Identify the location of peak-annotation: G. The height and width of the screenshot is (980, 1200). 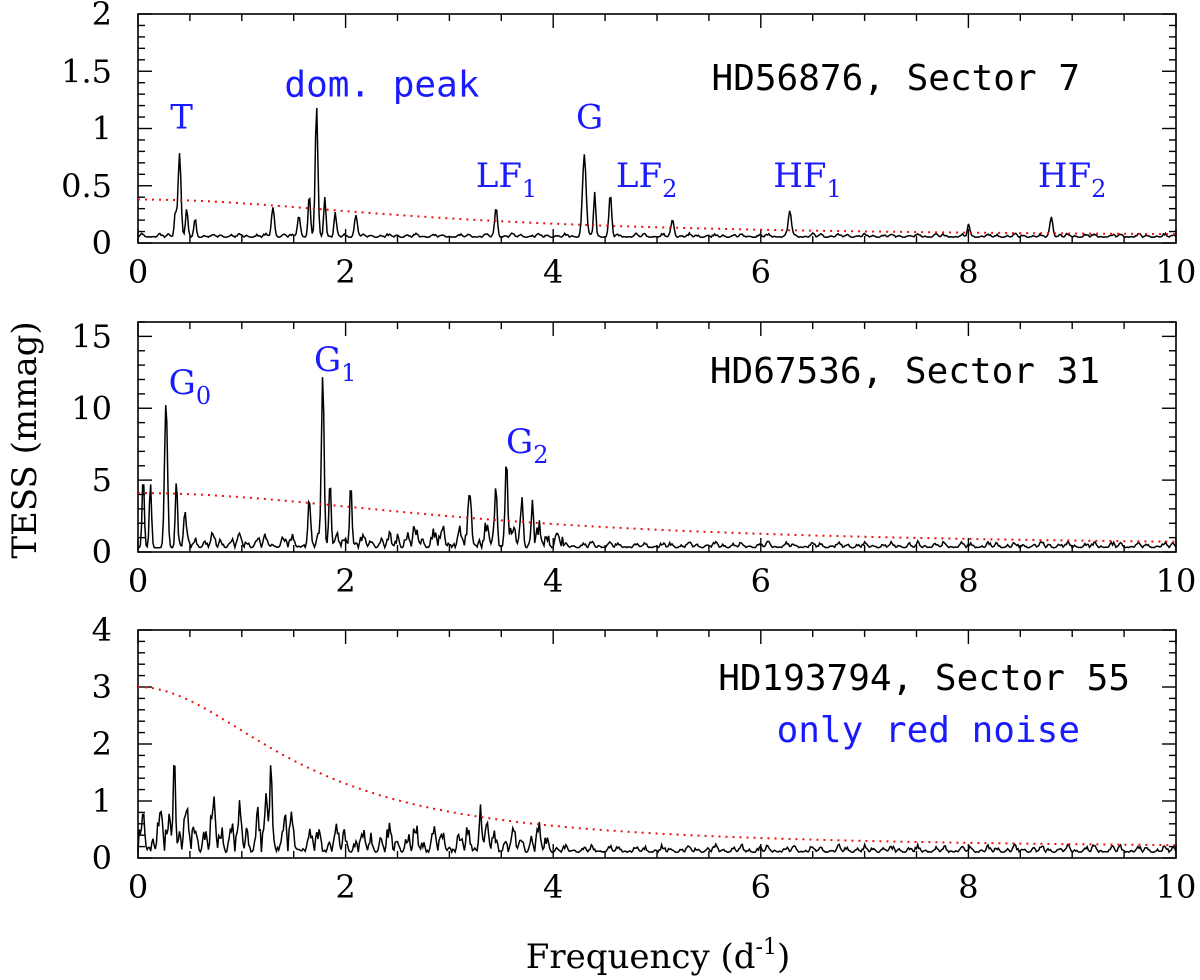
(589, 118).